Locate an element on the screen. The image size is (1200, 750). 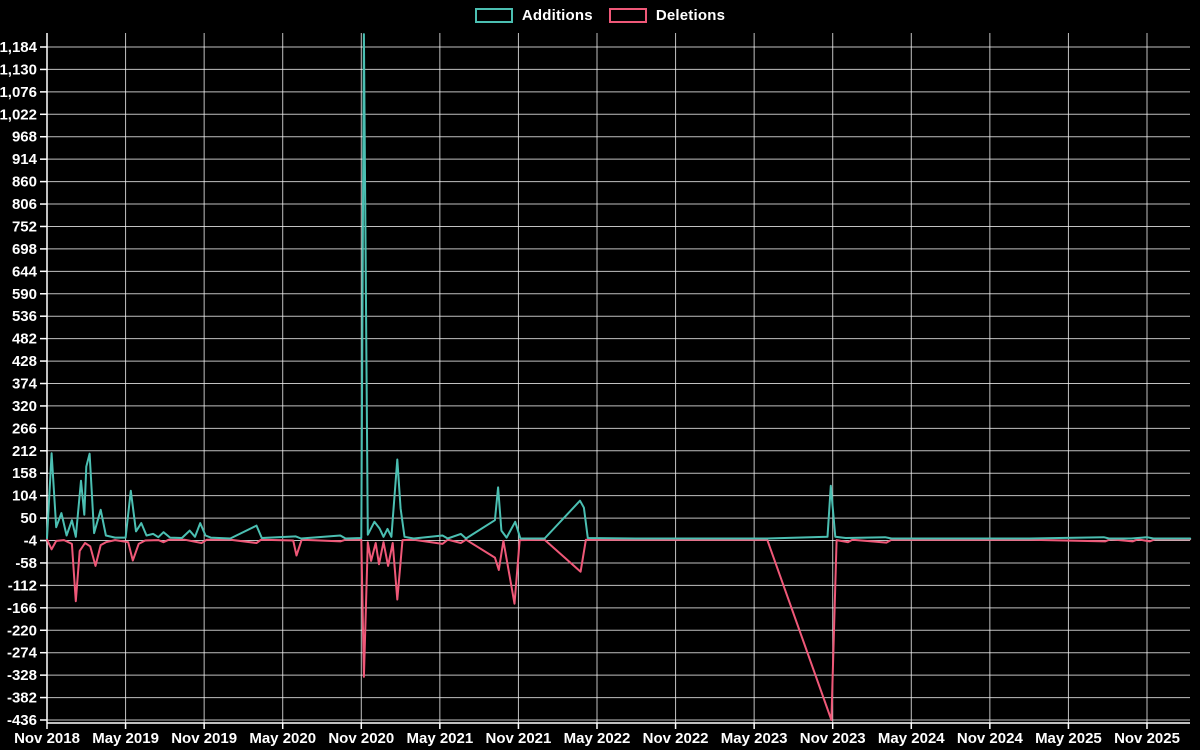
y-tick-label: 968 is located at coordinates (24, 137).